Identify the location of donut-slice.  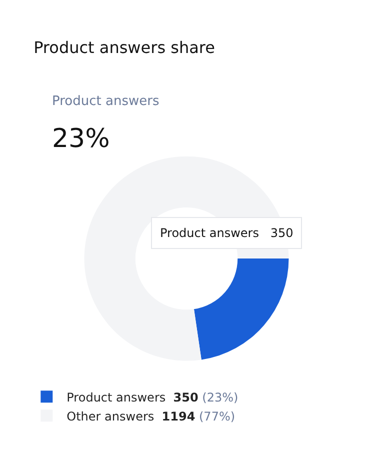
(241, 309).